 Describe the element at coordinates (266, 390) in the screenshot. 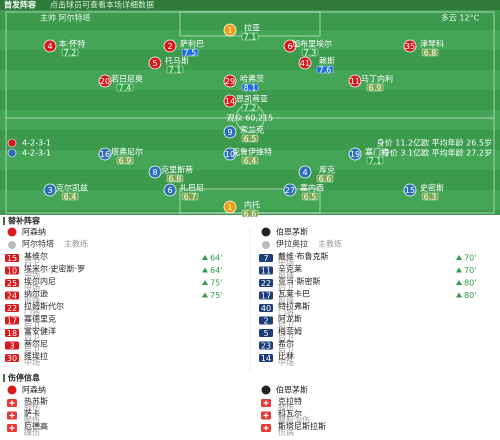

I see `team-logo` at that location.